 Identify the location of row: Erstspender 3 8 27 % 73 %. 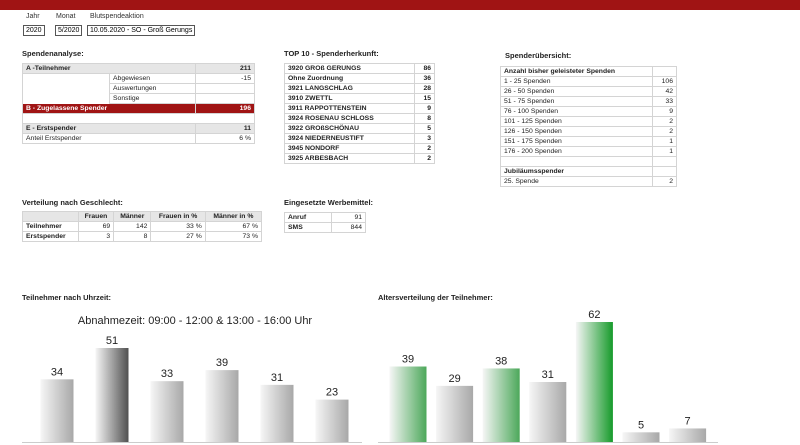
(142, 236).